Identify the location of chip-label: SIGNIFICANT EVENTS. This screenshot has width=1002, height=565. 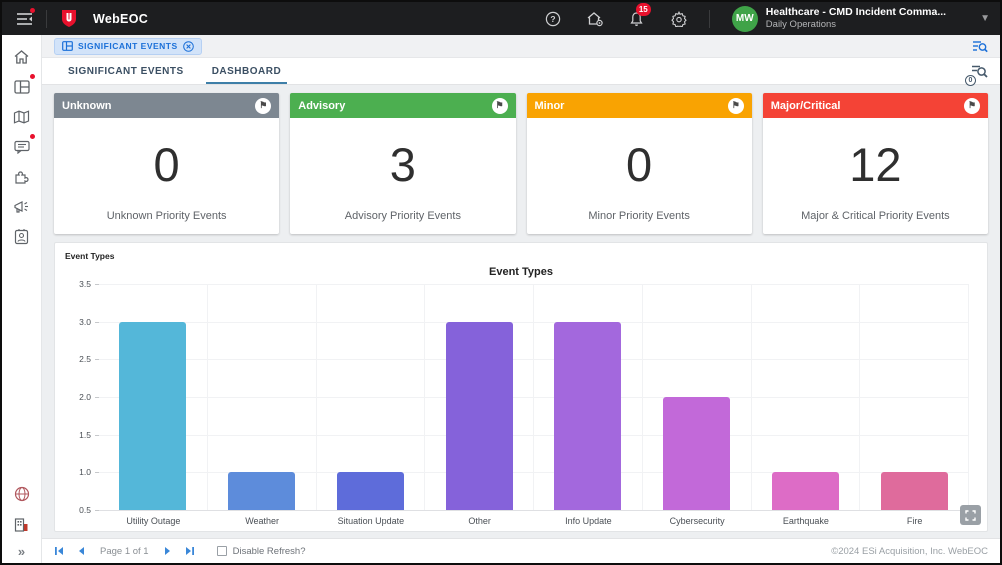
(128, 46).